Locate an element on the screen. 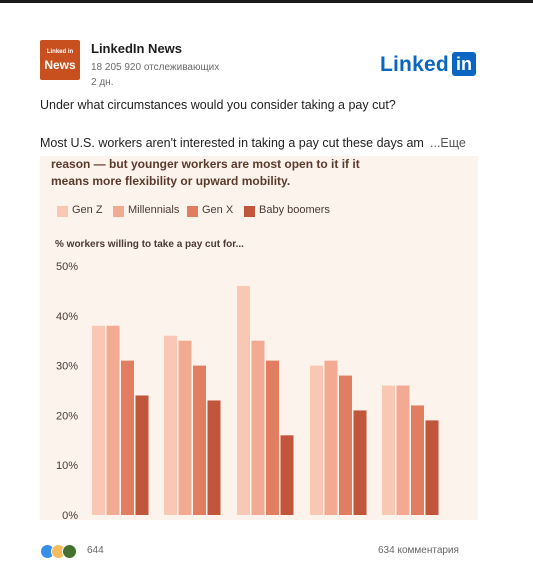 The image size is (533, 570). page-logo: Linked in News is located at coordinates (60, 60).